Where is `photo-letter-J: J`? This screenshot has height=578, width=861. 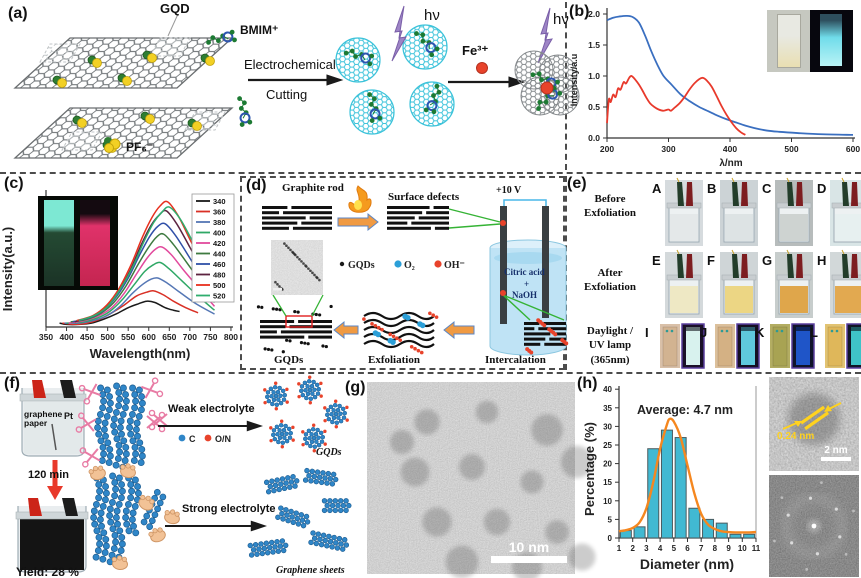 photo-letter-J: J is located at coordinates (704, 332).